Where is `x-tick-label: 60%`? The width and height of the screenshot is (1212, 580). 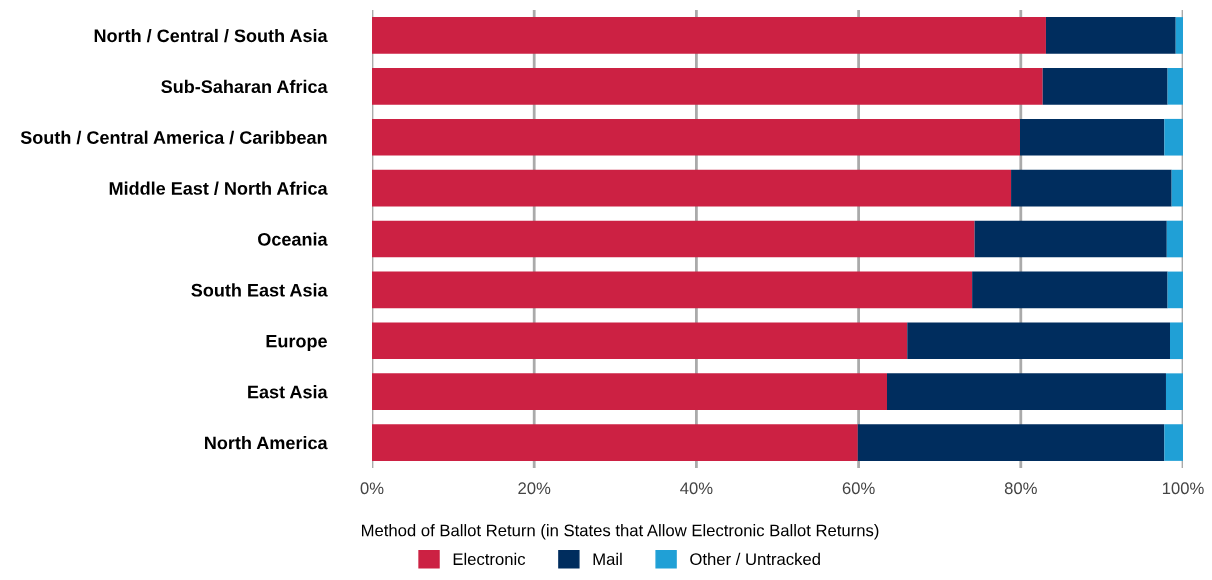 x-tick-label: 60% is located at coordinates (858, 488).